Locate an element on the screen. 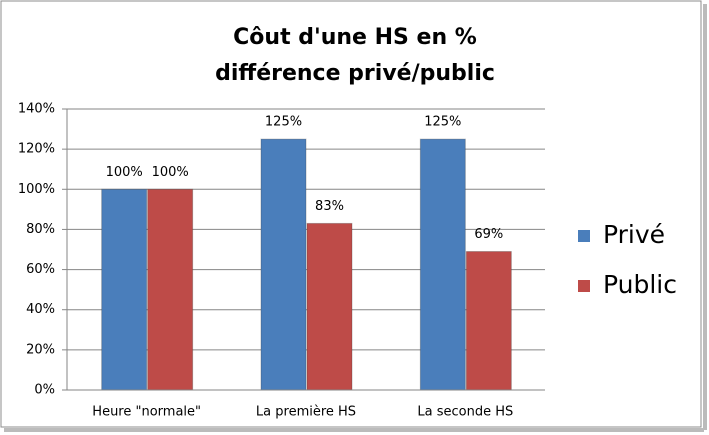 The image size is (709, 435). legend-label: Public is located at coordinates (640, 284).